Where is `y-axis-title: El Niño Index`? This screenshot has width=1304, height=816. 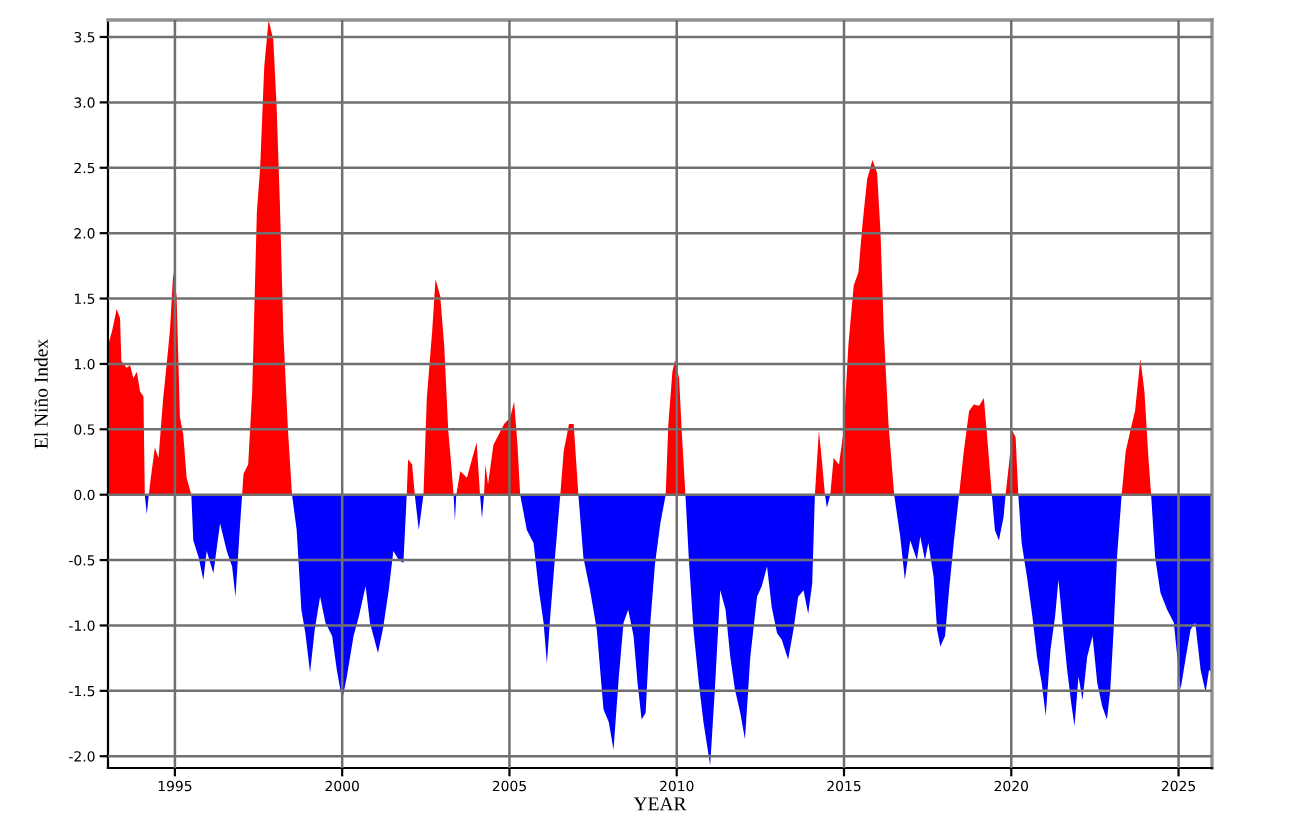 y-axis-title: El Niño Index is located at coordinates (41, 394).